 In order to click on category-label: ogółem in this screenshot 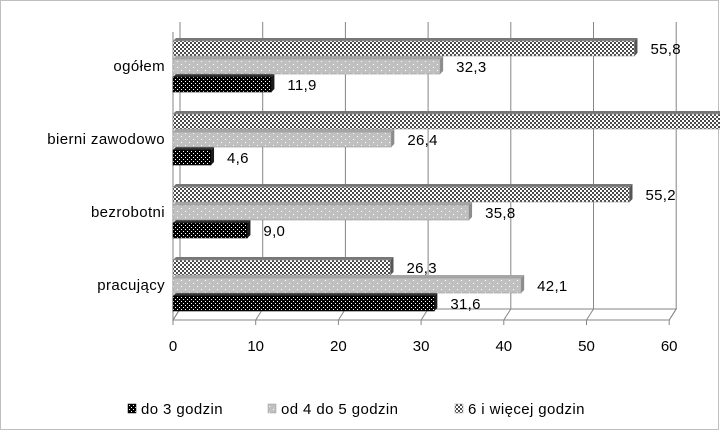, I will do `click(139, 66)`.